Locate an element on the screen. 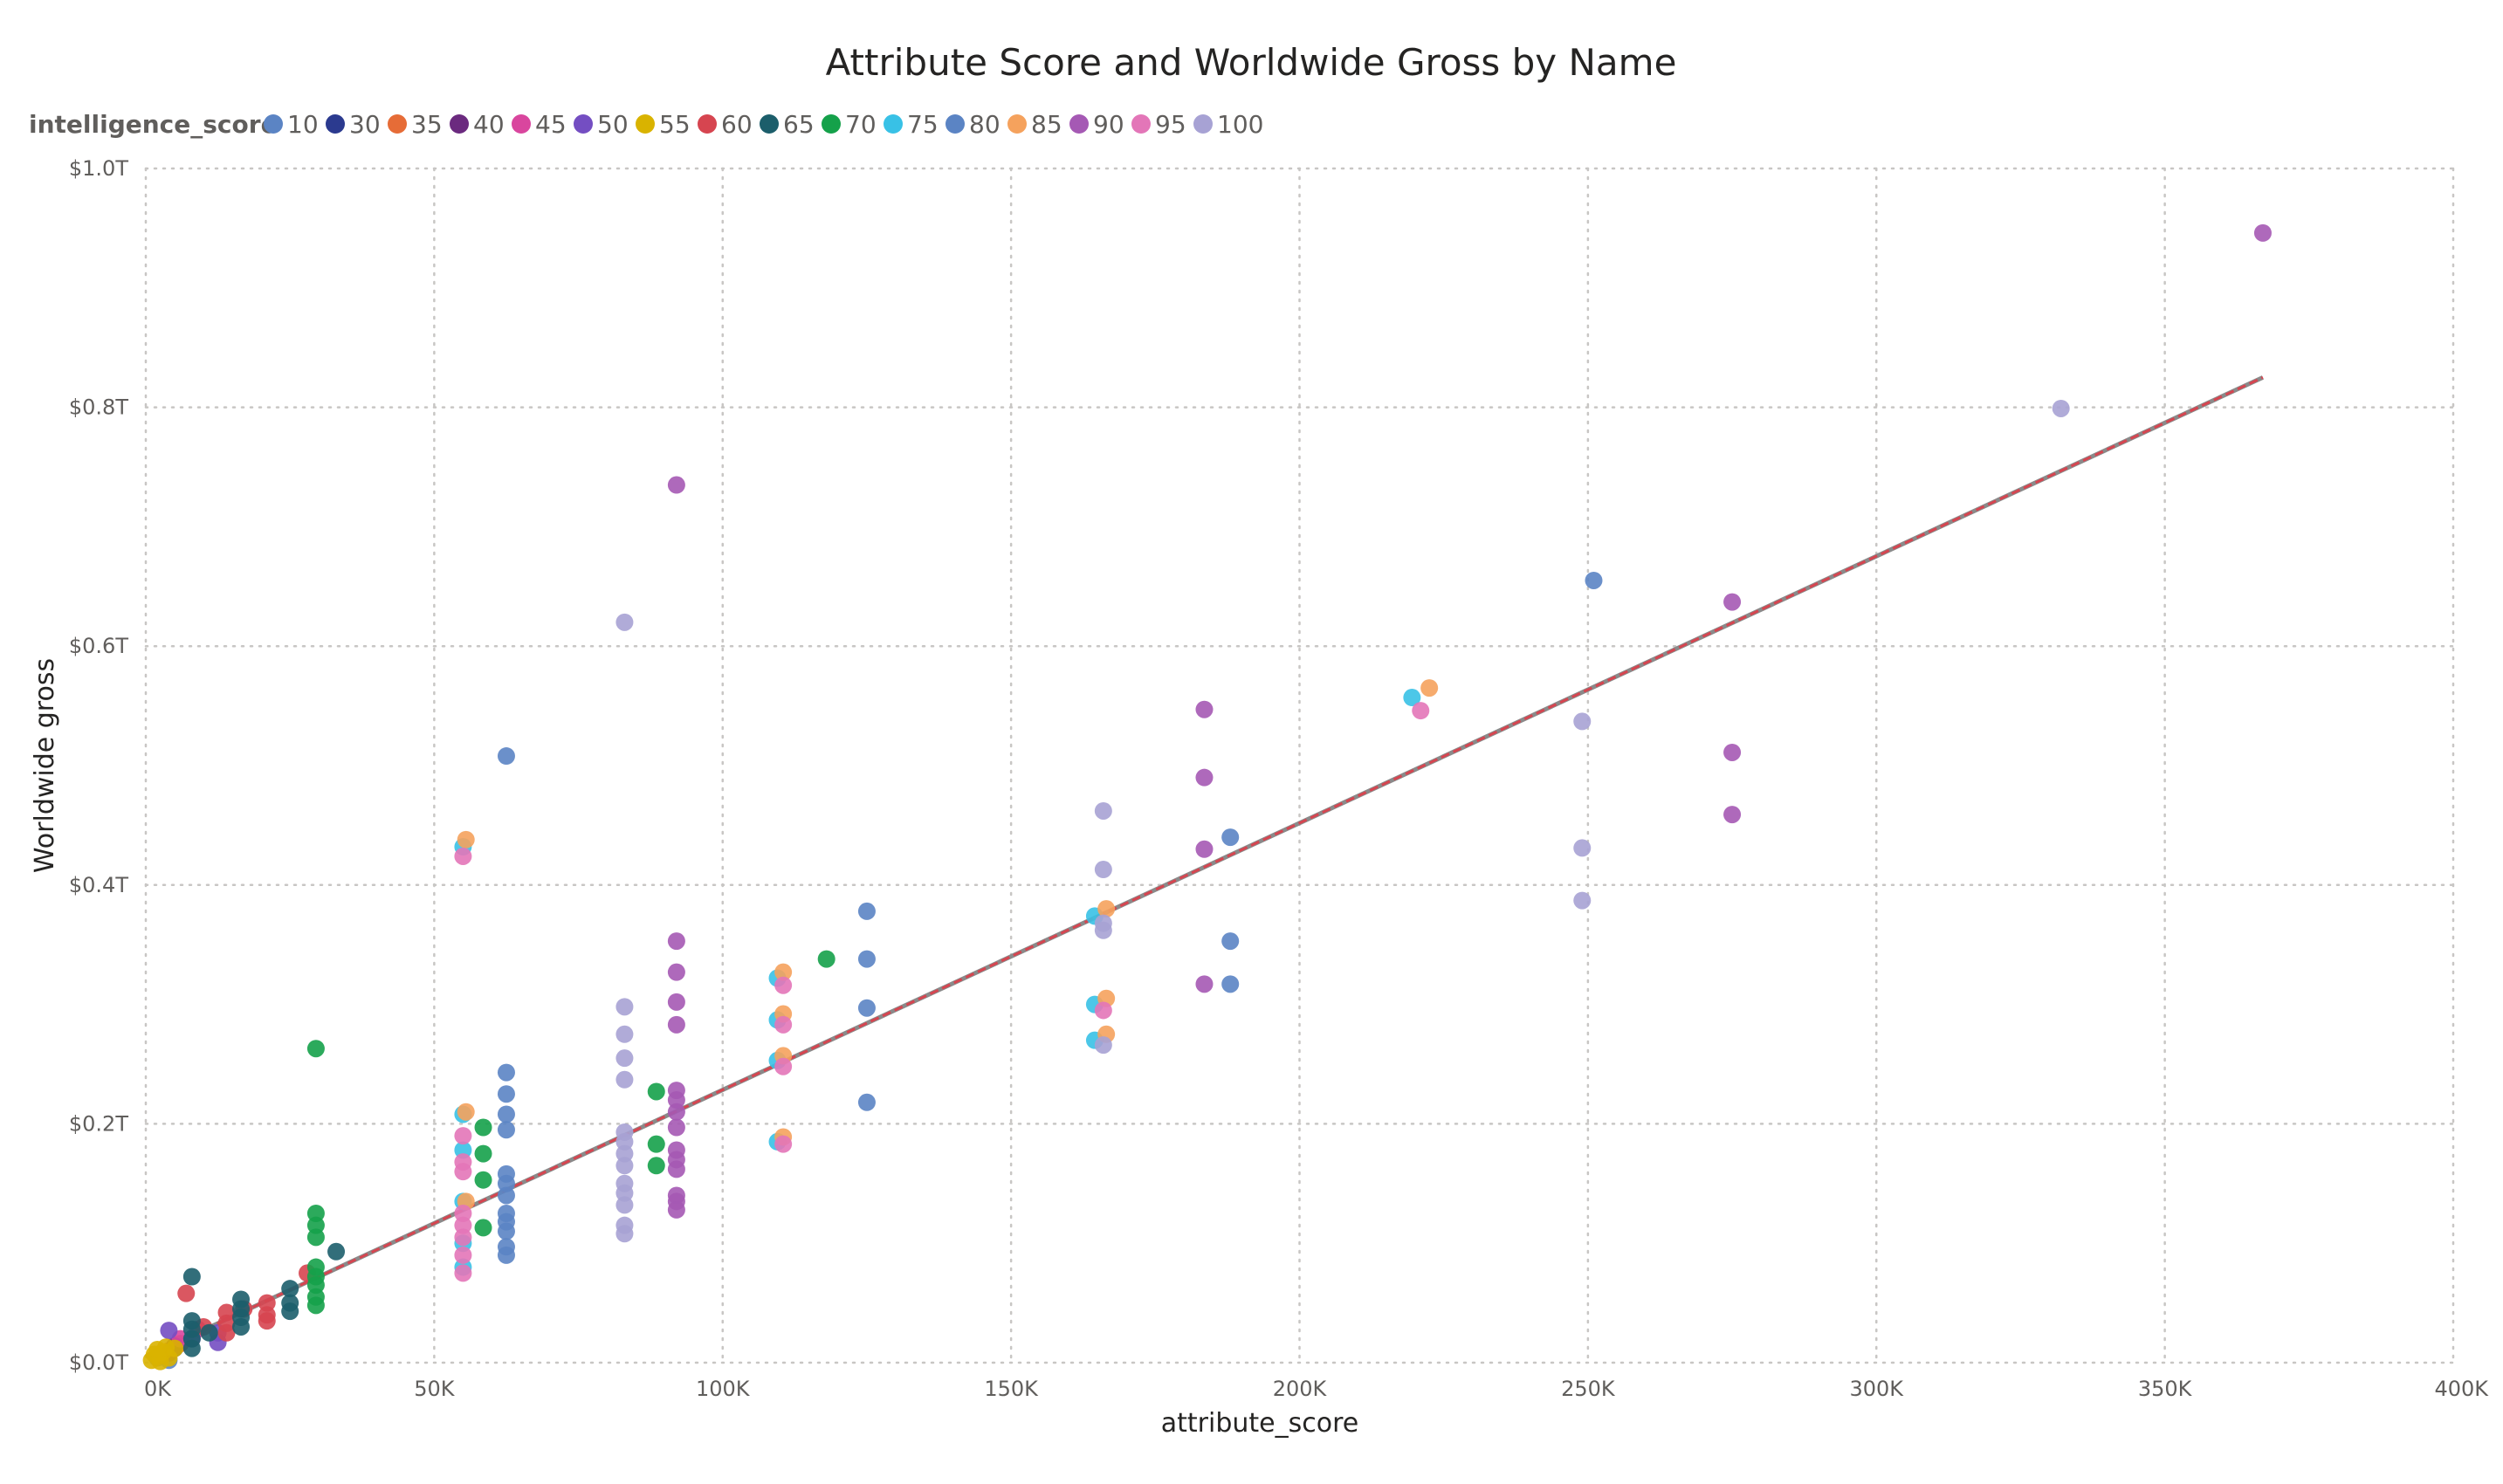 Image resolution: width=2503 pixels, height=1484 pixels. legend-item-95: 95 is located at coordinates (1158, 124).